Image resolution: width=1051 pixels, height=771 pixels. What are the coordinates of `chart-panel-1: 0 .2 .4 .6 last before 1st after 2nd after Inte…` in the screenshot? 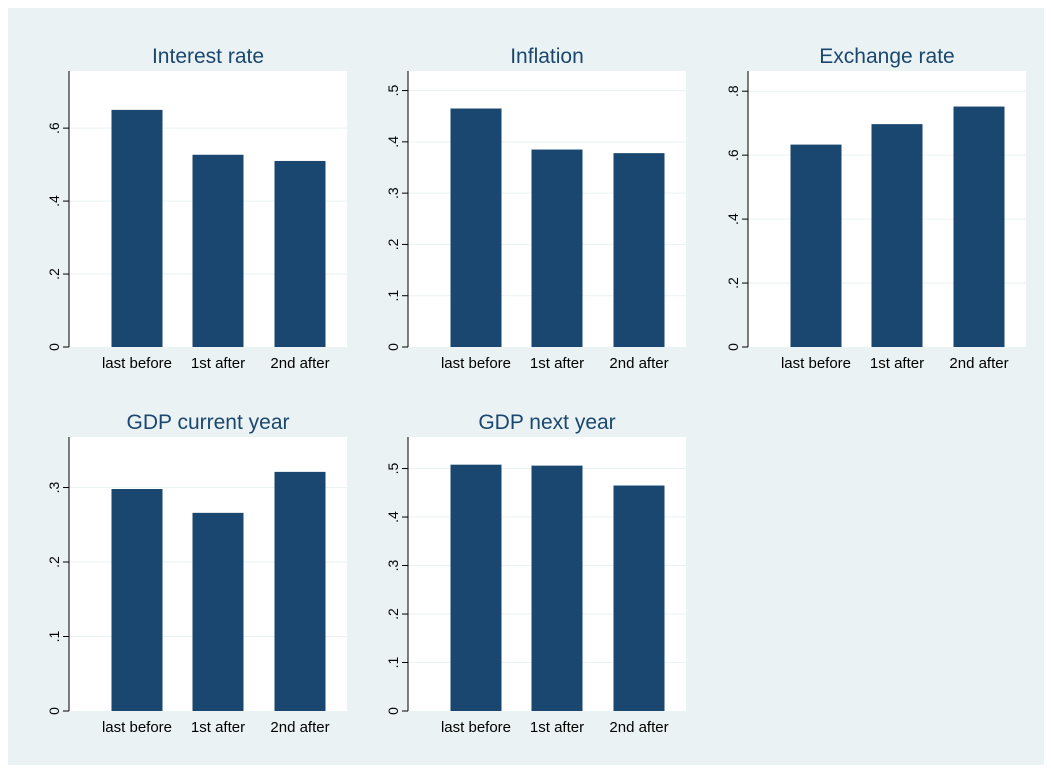 It's located at (196, 208).